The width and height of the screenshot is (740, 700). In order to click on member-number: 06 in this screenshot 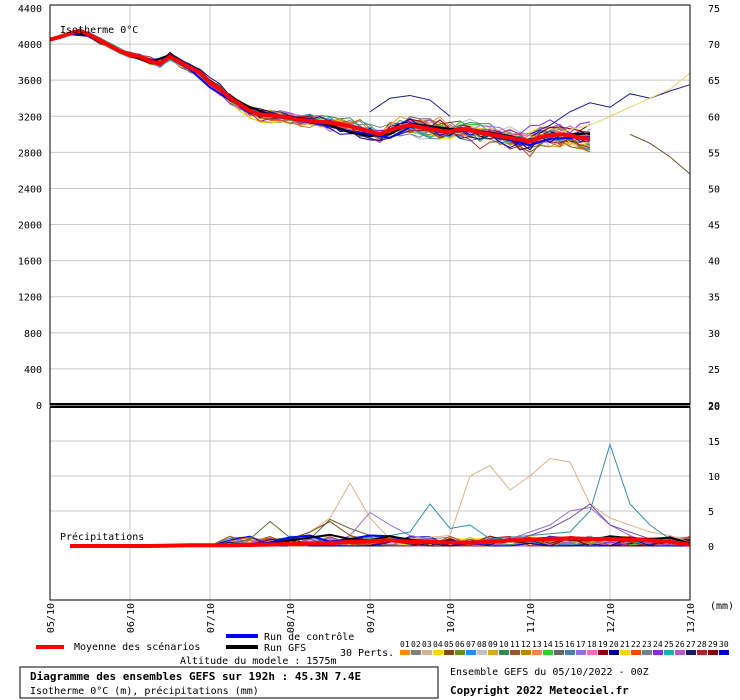, I will do `click(460, 644)`.